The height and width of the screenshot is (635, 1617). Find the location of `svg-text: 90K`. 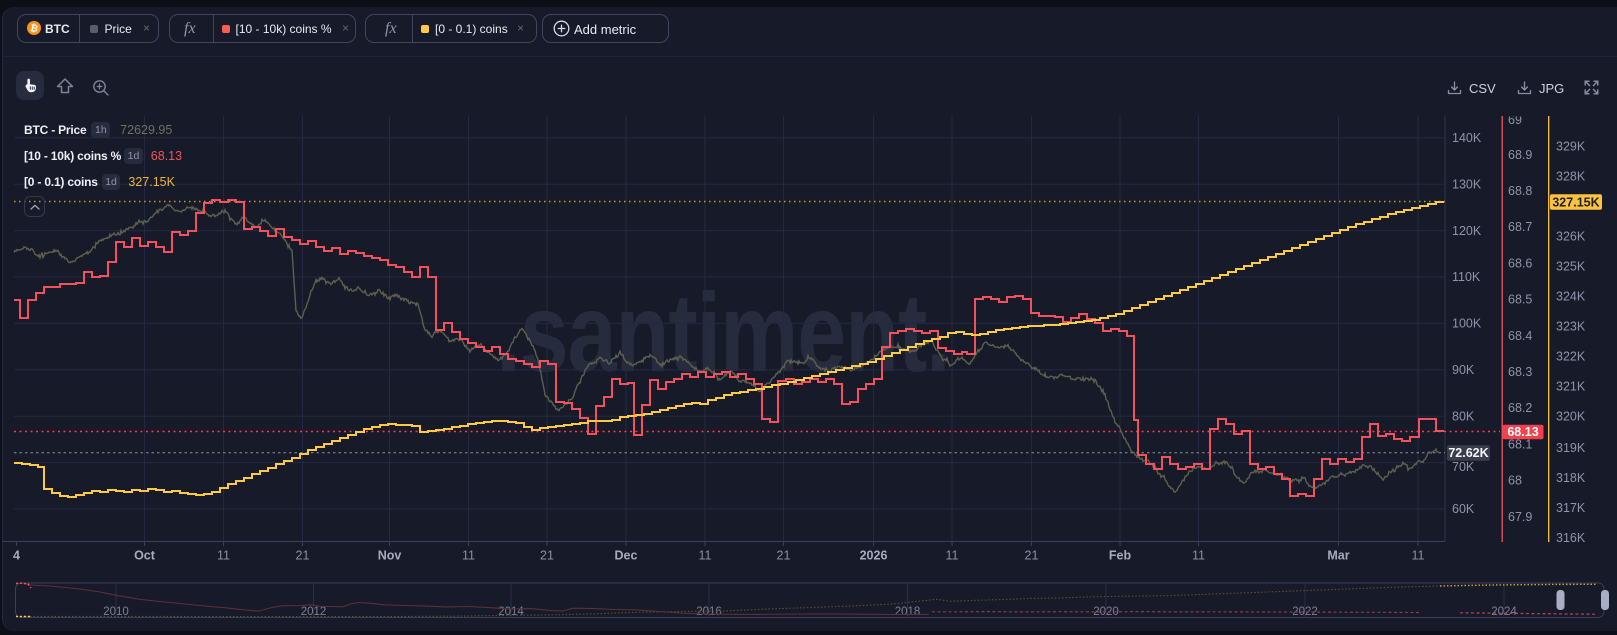

svg-text: 90K is located at coordinates (1463, 370).